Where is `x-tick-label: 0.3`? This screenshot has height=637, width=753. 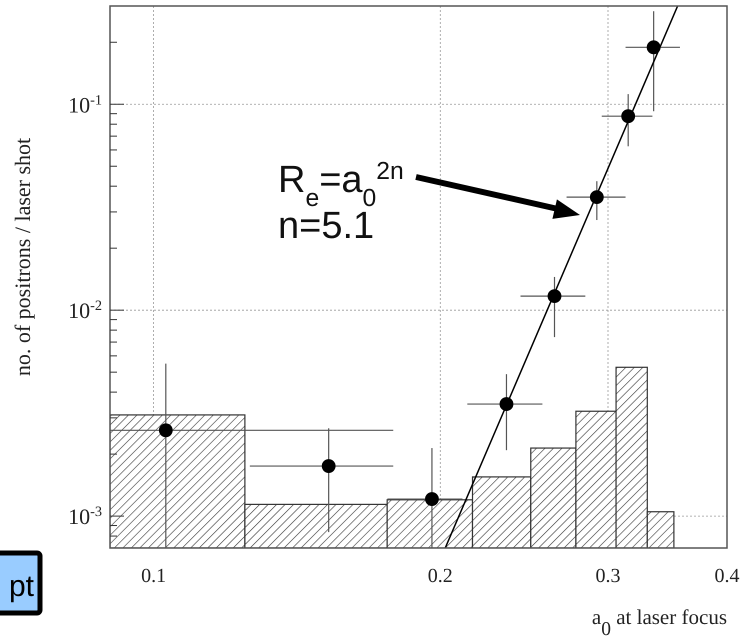 x-tick-label: 0.3 is located at coordinates (608, 576).